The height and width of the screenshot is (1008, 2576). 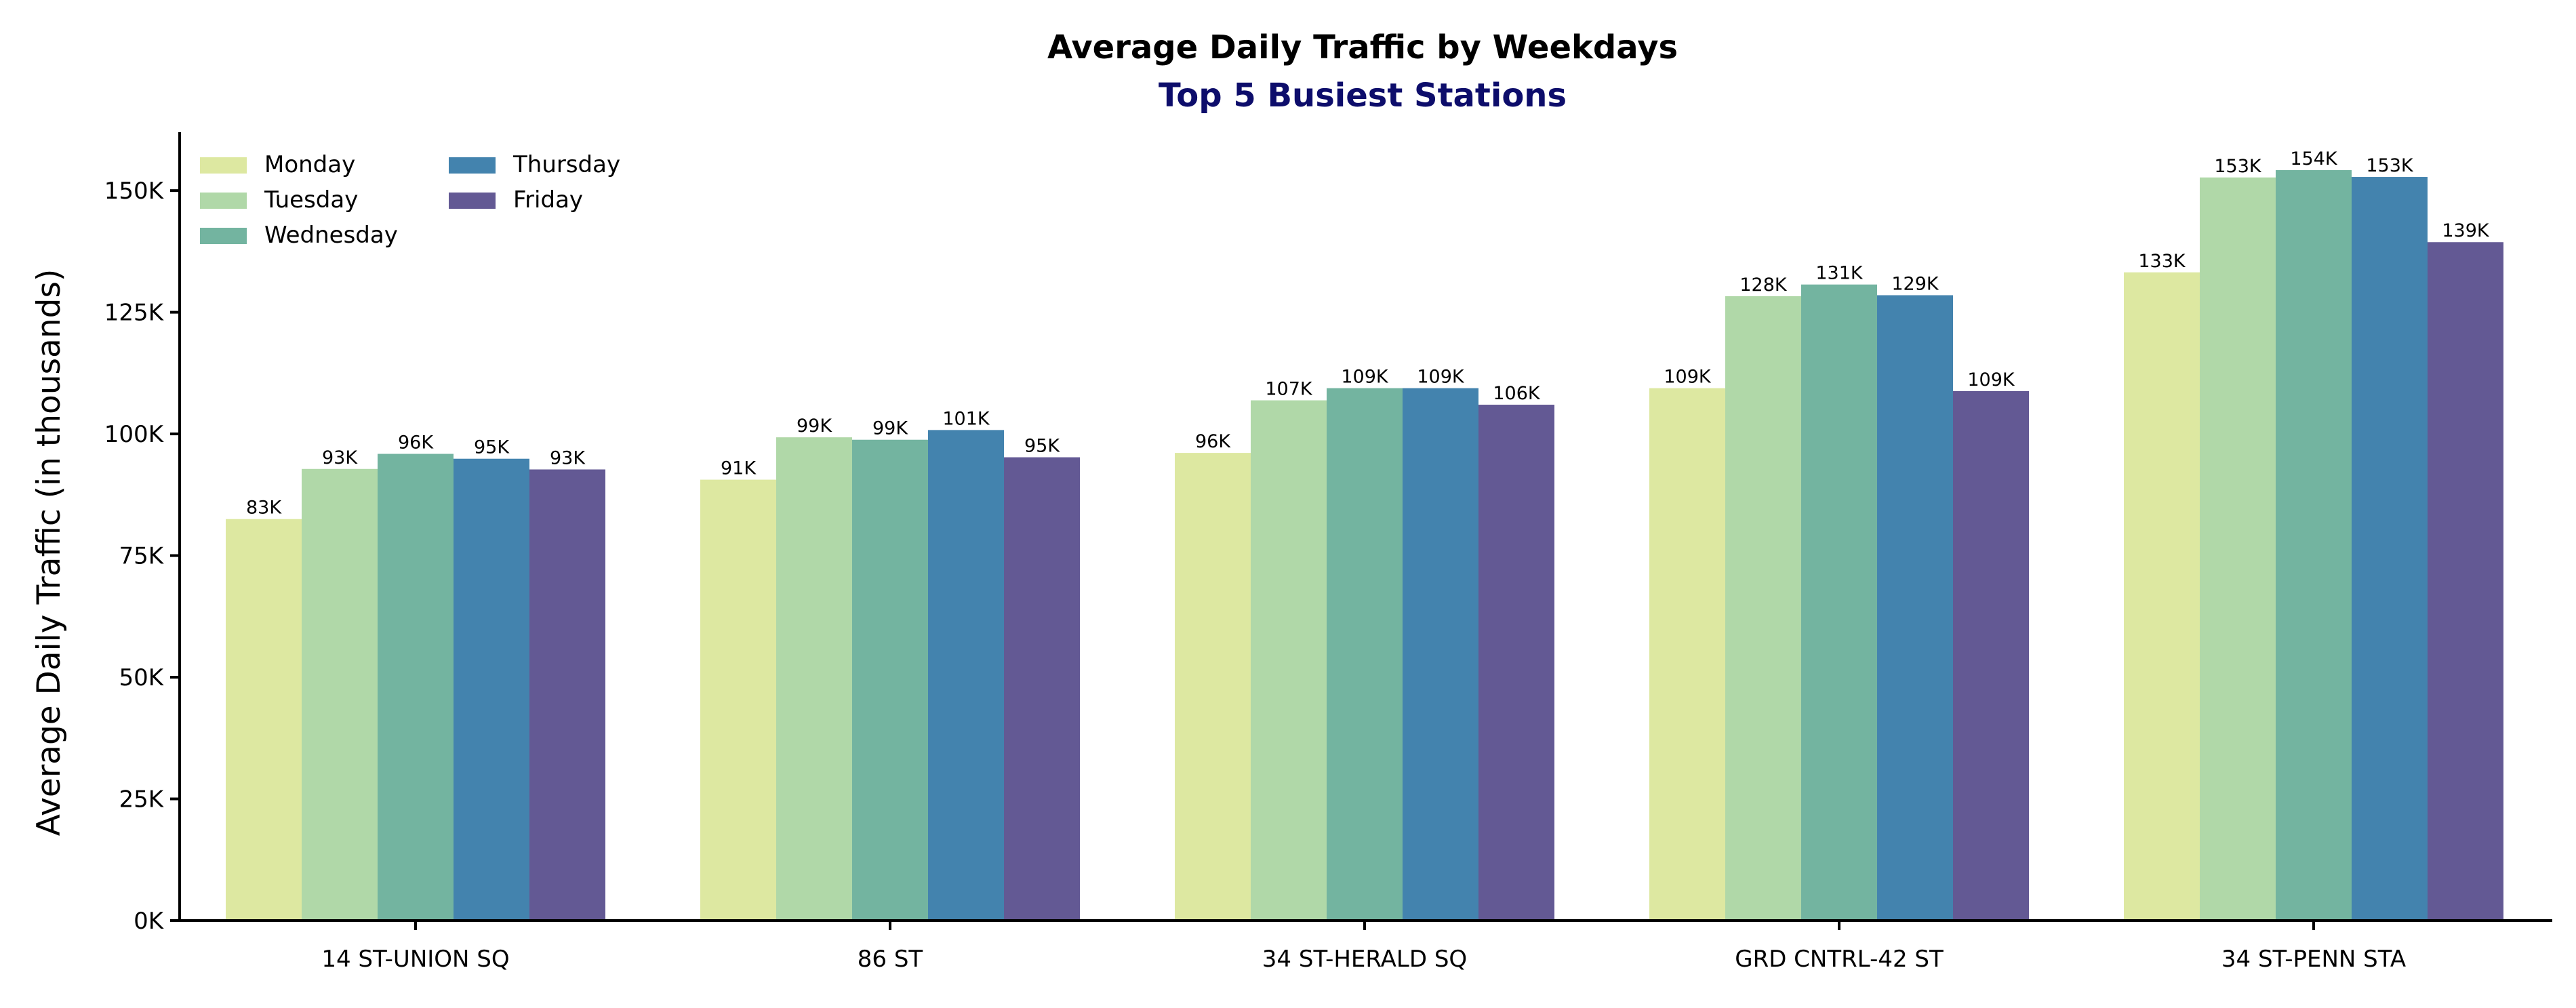 What do you see at coordinates (472, 165) in the screenshot?
I see `legend-swatch-thursday` at bounding box center [472, 165].